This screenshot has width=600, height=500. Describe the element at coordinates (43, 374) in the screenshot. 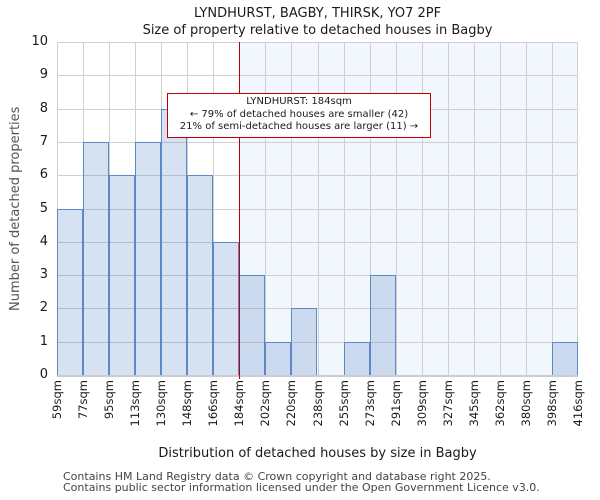

I see `y-tick-label: 0` at that location.